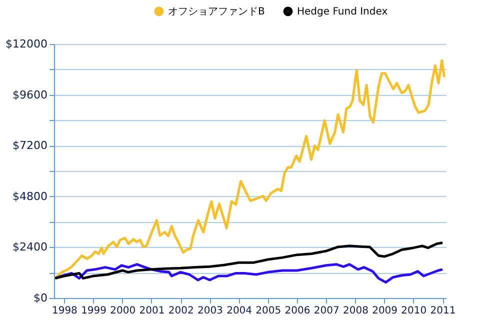 The width and height of the screenshot is (480, 320). What do you see at coordinates (30, 196) in the screenshot?
I see `y-tick-label: $4800` at bounding box center [30, 196].